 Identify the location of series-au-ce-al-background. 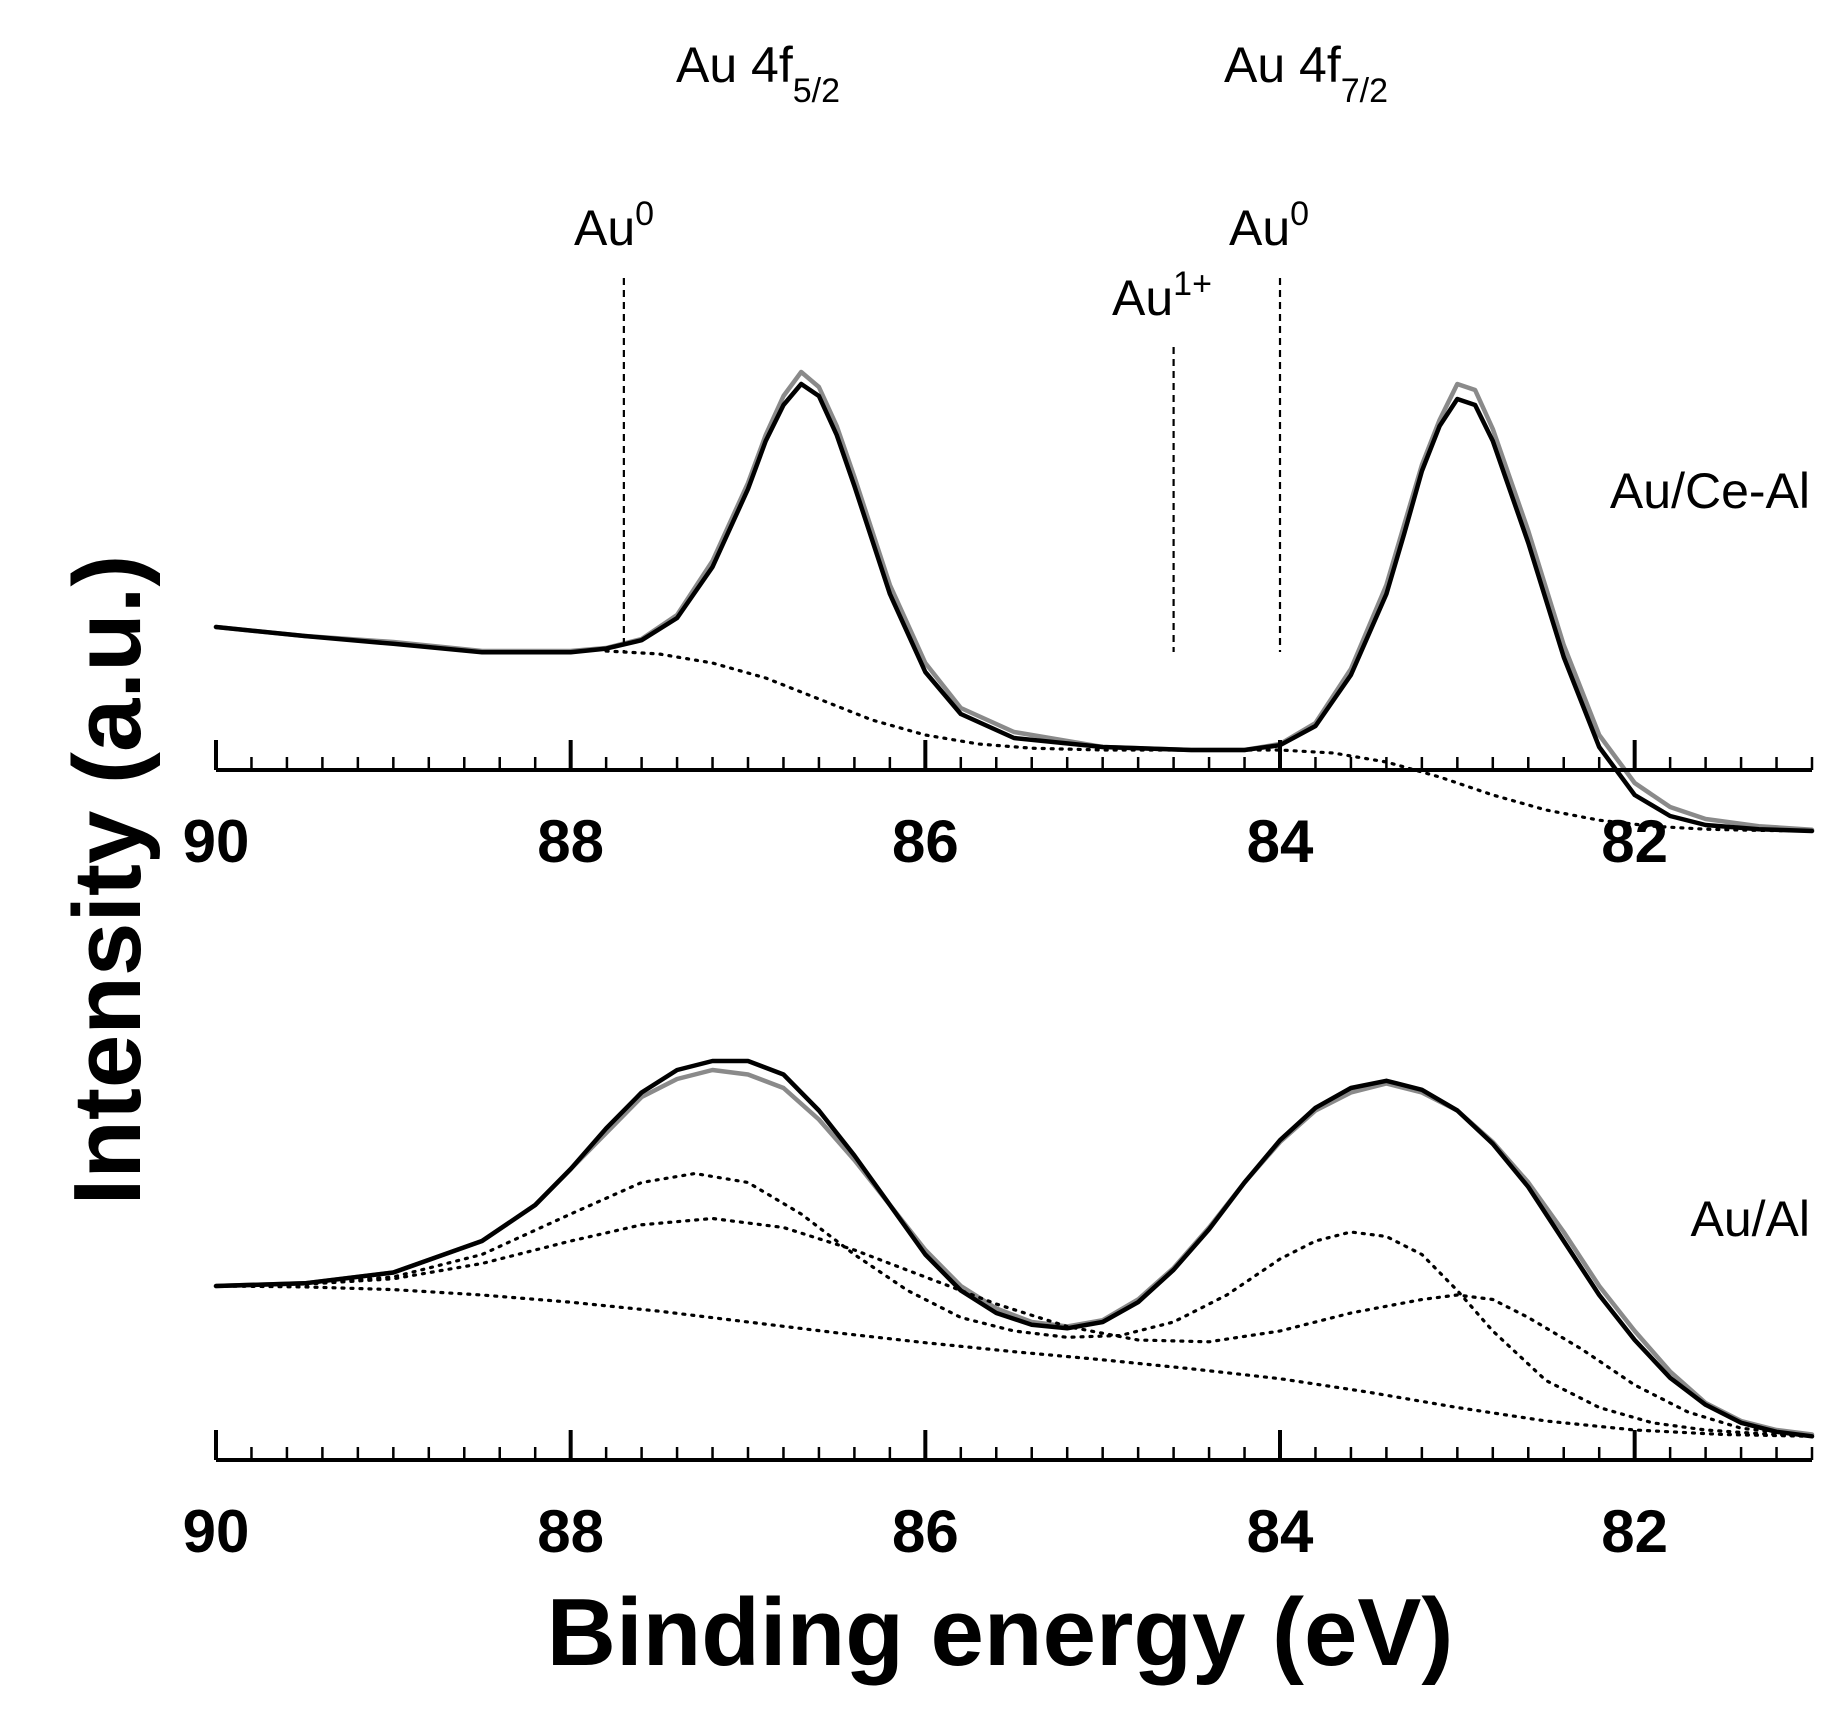
(1209, 741).